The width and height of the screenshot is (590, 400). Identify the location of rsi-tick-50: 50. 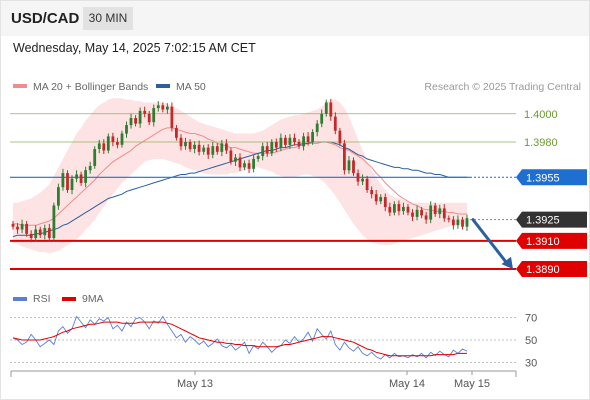
(531, 341).